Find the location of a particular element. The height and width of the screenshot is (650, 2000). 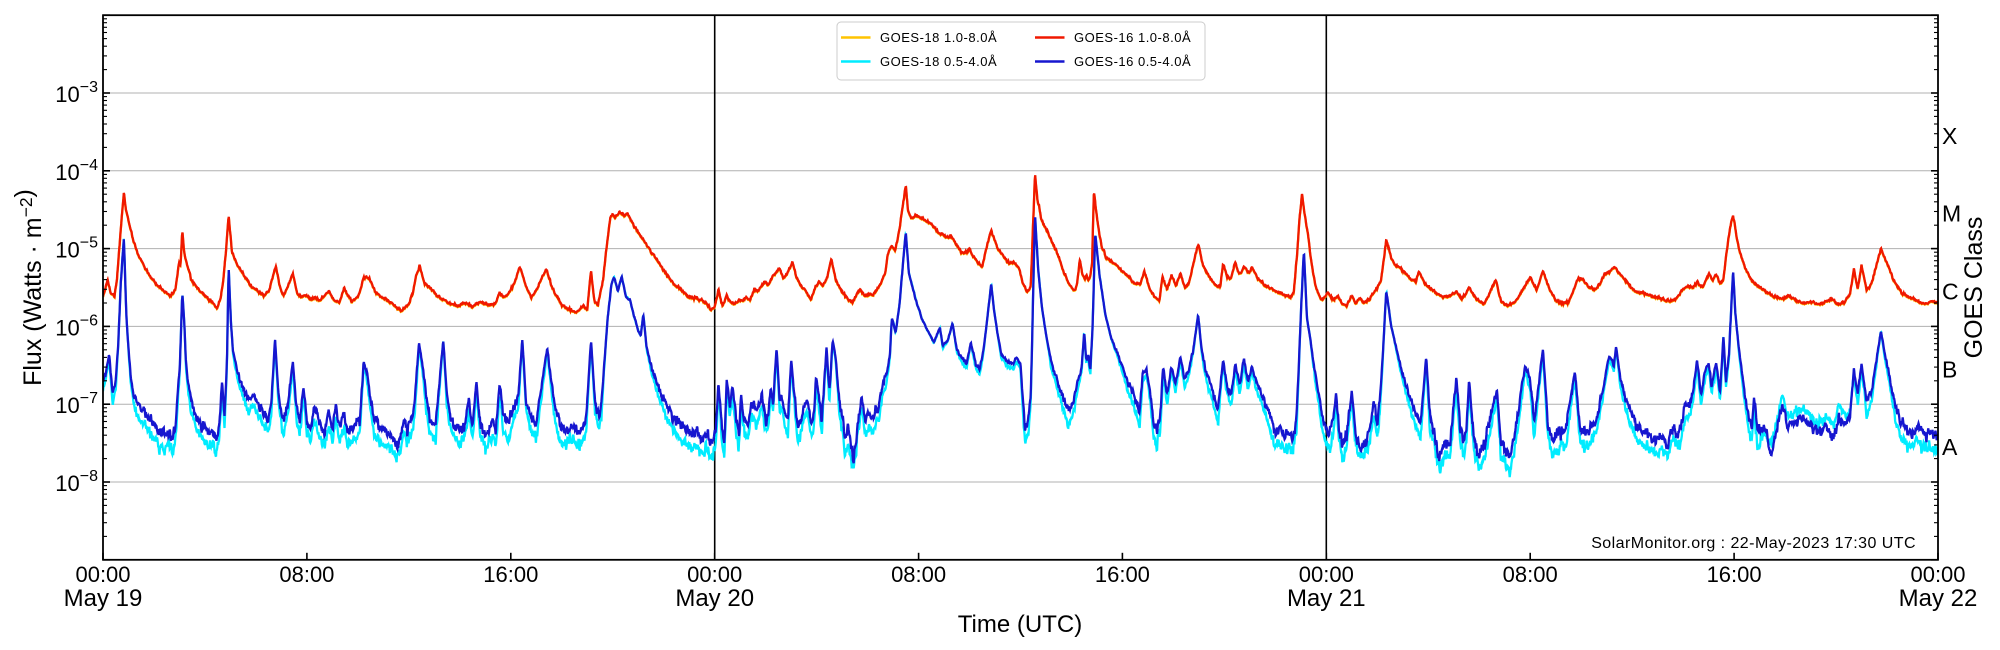

svg-text: C is located at coordinates (1950, 292).